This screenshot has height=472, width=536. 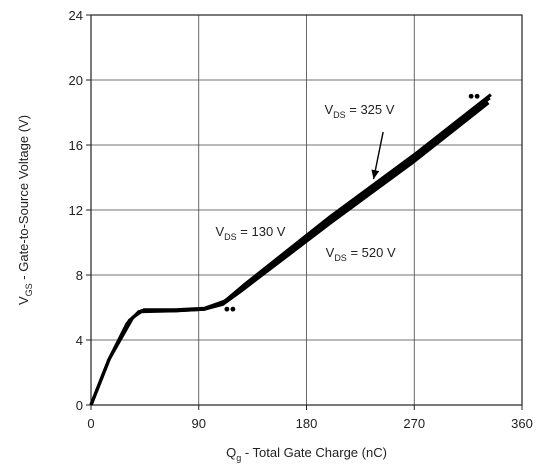 I want to click on x-tick-label: 0, so click(x=90, y=423).